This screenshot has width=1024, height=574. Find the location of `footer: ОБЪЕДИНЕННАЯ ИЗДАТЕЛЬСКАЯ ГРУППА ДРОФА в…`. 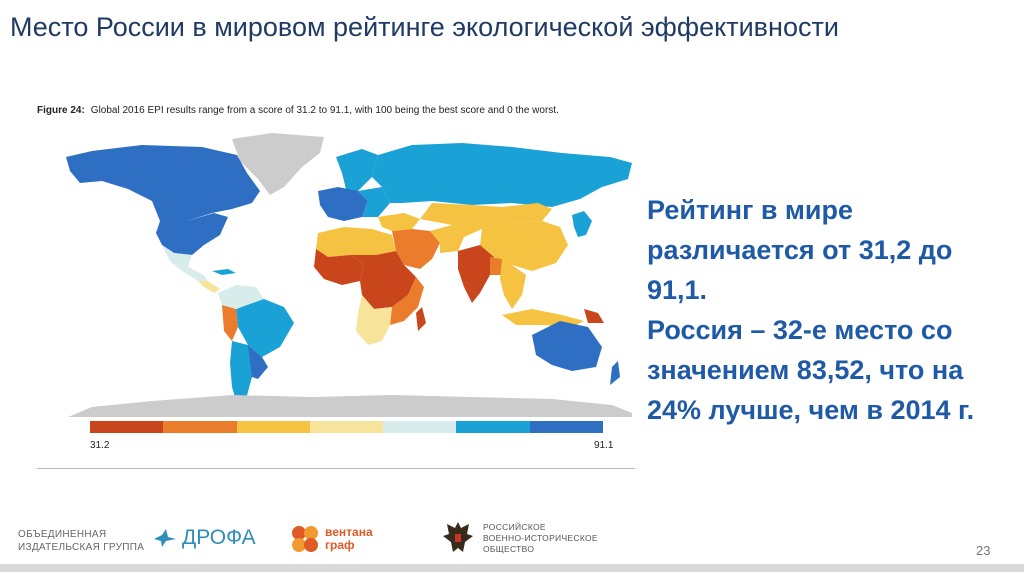

footer: ОБЪЕДИНЕННАЯ ИЗДАТЕЛЬСКАЯ ГРУППА ДРОФА в… is located at coordinates (512, 542).